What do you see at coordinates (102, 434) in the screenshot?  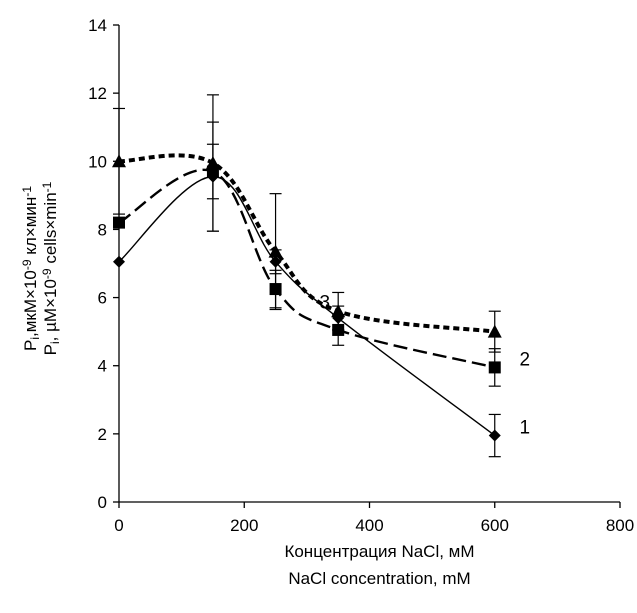 I see `y-tick-label: 2` at bounding box center [102, 434].